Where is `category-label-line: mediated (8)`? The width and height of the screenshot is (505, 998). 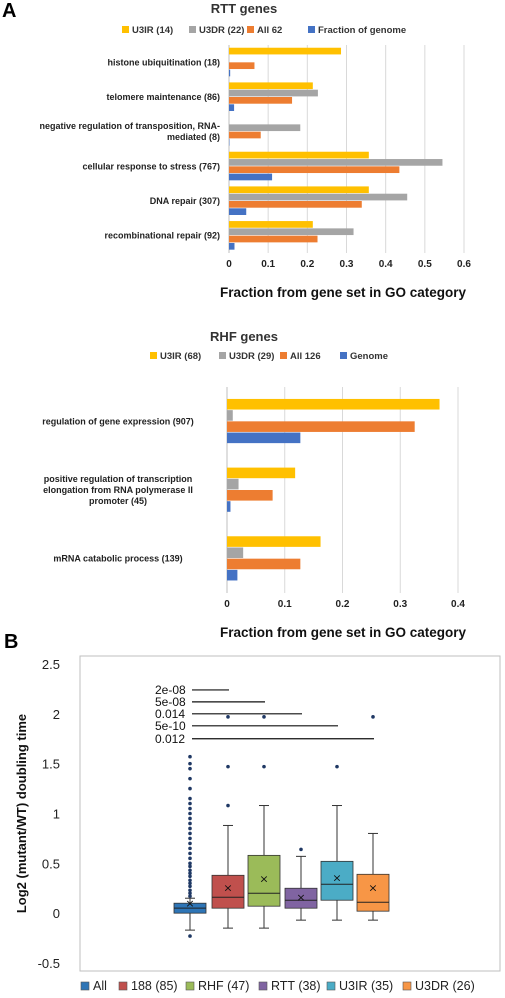 category-label-line: mediated (8) is located at coordinates (193, 137).